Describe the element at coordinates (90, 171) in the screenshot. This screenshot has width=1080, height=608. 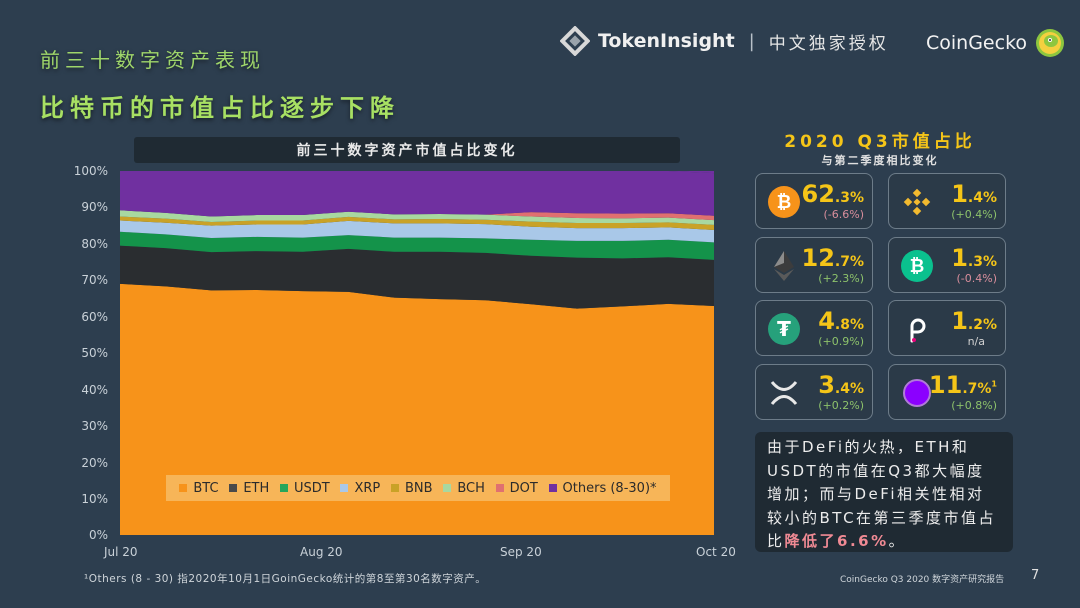
I see `y-tick: 100%` at that location.